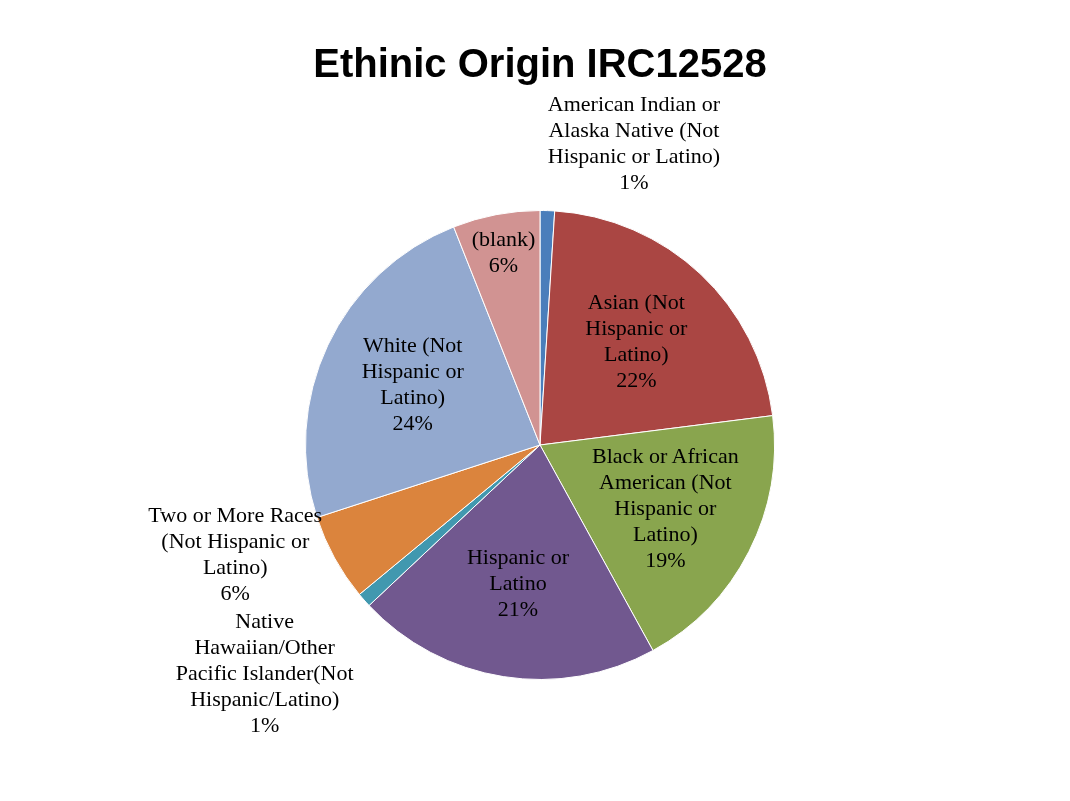 This screenshot has width=1070, height=801. What do you see at coordinates (636, 328) in the screenshot?
I see `slice-label: Asian (Not Hispanic or Latino)` at bounding box center [636, 328].